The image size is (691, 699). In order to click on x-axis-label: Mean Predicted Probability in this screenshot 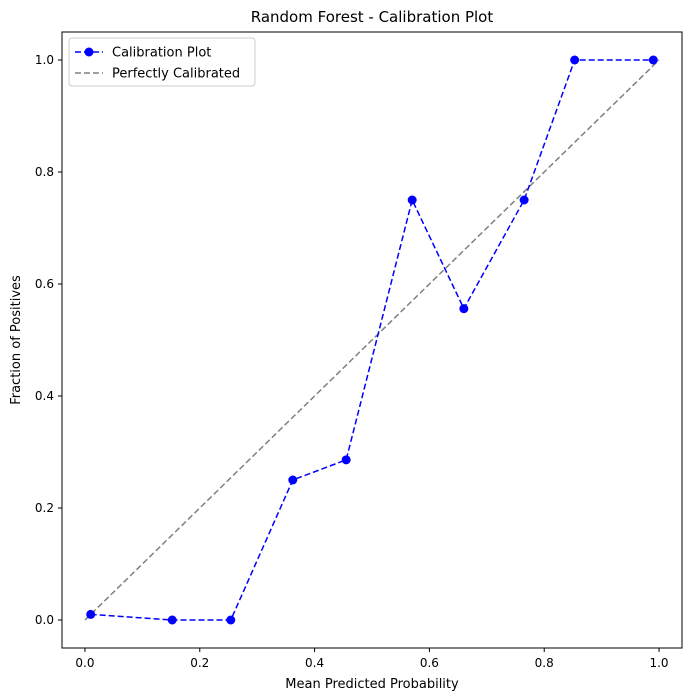, I will do `click(372, 684)`.